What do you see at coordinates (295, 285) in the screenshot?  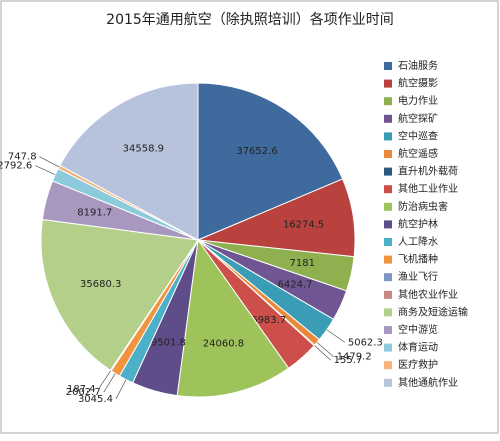 I see `data-label: 6424.7` at bounding box center [295, 285].